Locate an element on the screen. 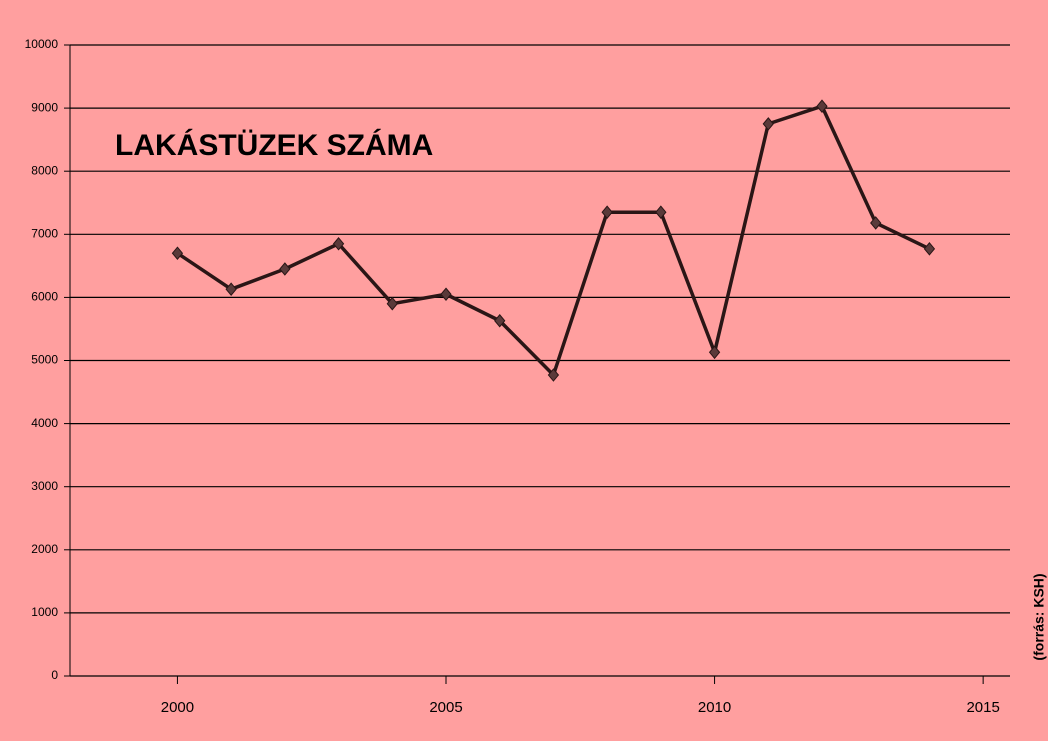  y-tick-label: 3000 is located at coordinates (44, 486).